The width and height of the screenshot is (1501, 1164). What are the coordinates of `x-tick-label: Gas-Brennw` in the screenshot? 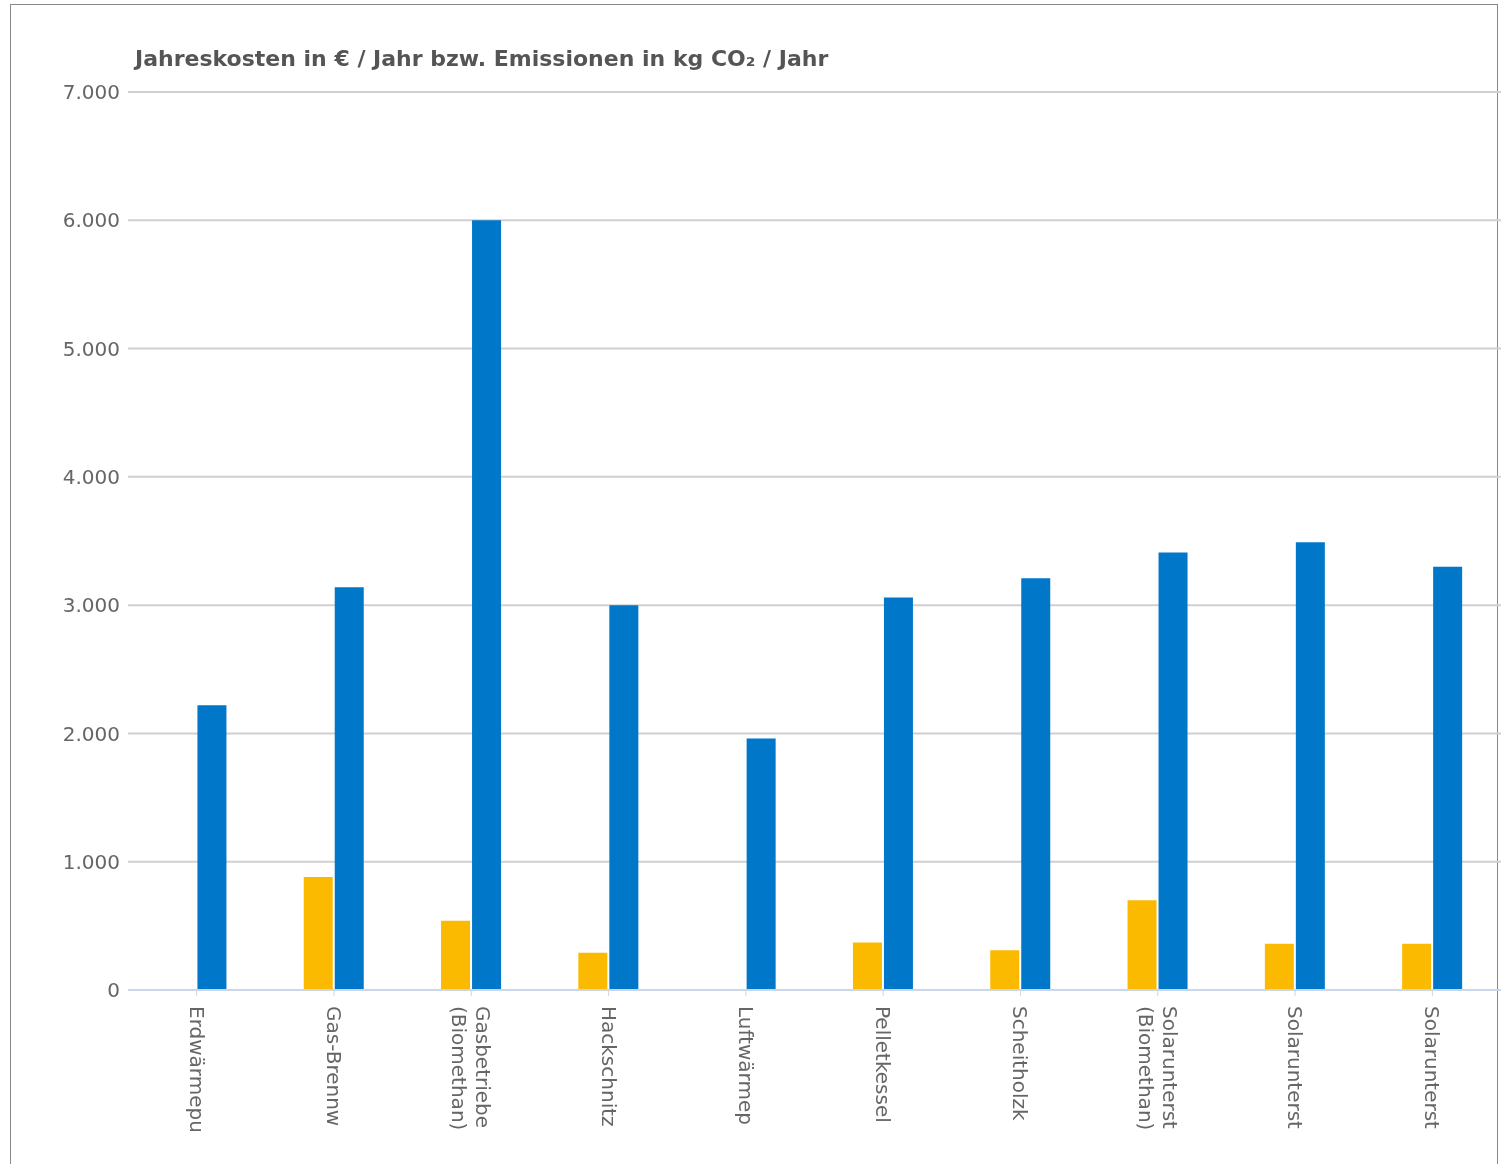 It's located at (333, 1066).